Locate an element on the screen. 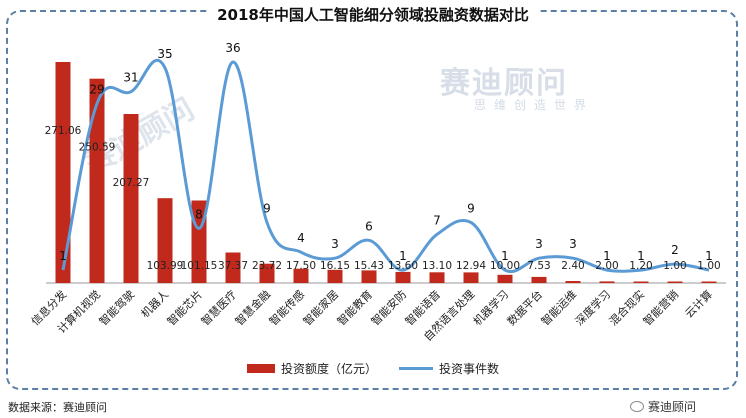 The width and height of the screenshot is (746, 418). bar-value-label-4: 101.15 is located at coordinates (199, 266).